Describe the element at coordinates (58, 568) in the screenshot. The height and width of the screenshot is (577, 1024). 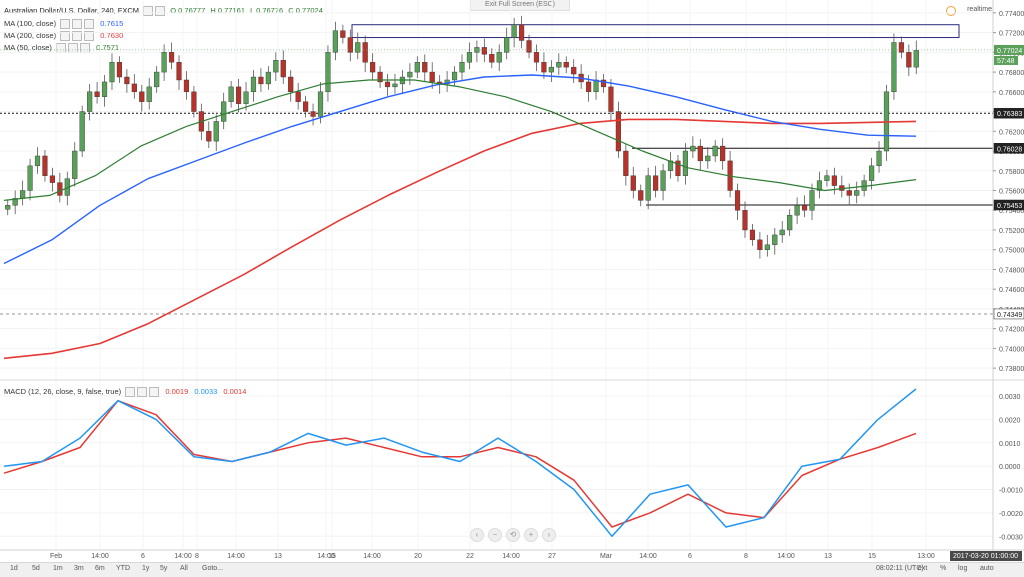
I see `range-1m: 1m` at that location.